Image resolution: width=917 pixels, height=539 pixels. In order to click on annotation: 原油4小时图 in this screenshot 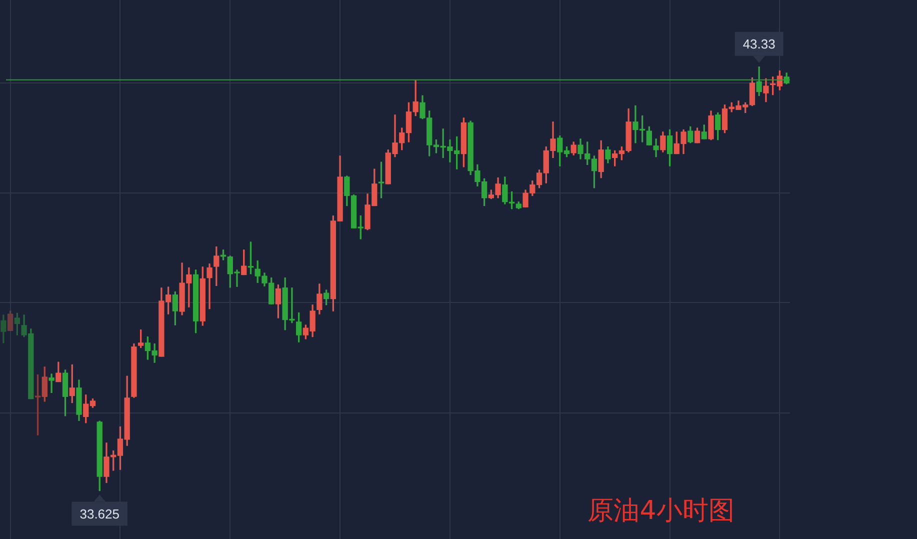, I will do `click(661, 511)`.